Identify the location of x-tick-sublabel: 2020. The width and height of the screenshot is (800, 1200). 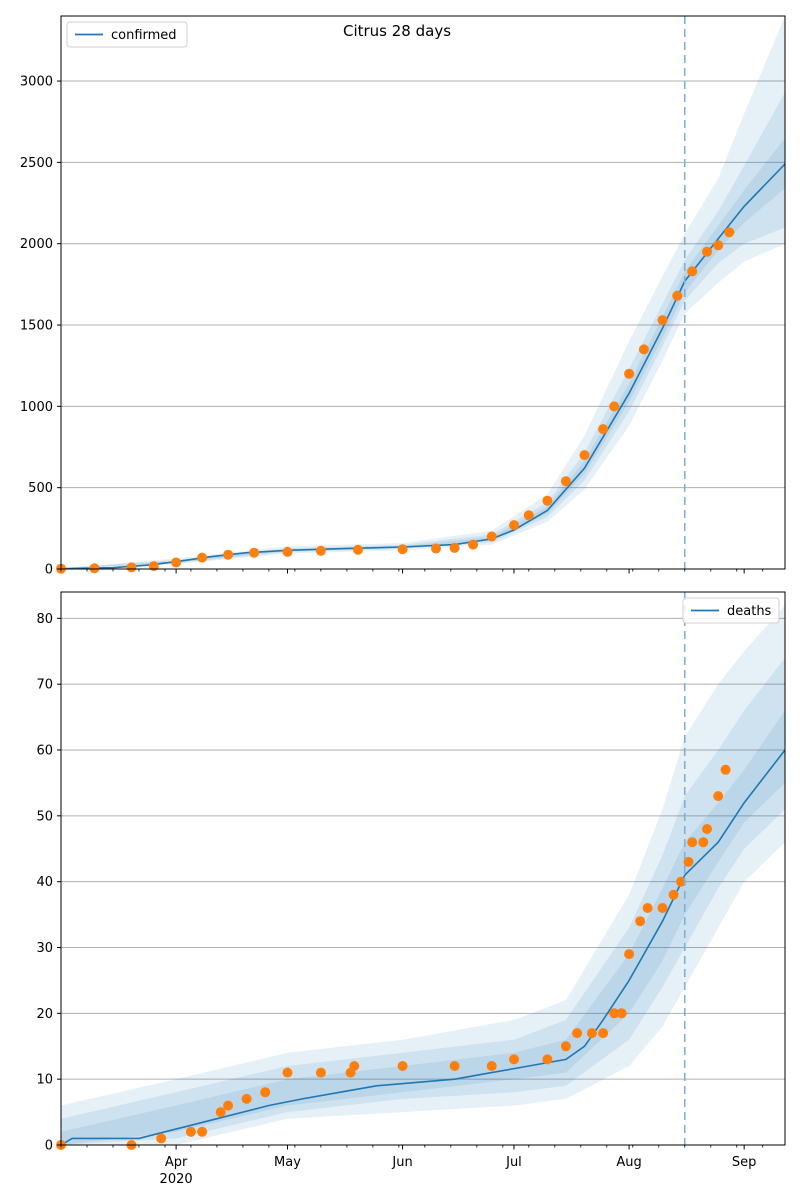
(176, 1179).